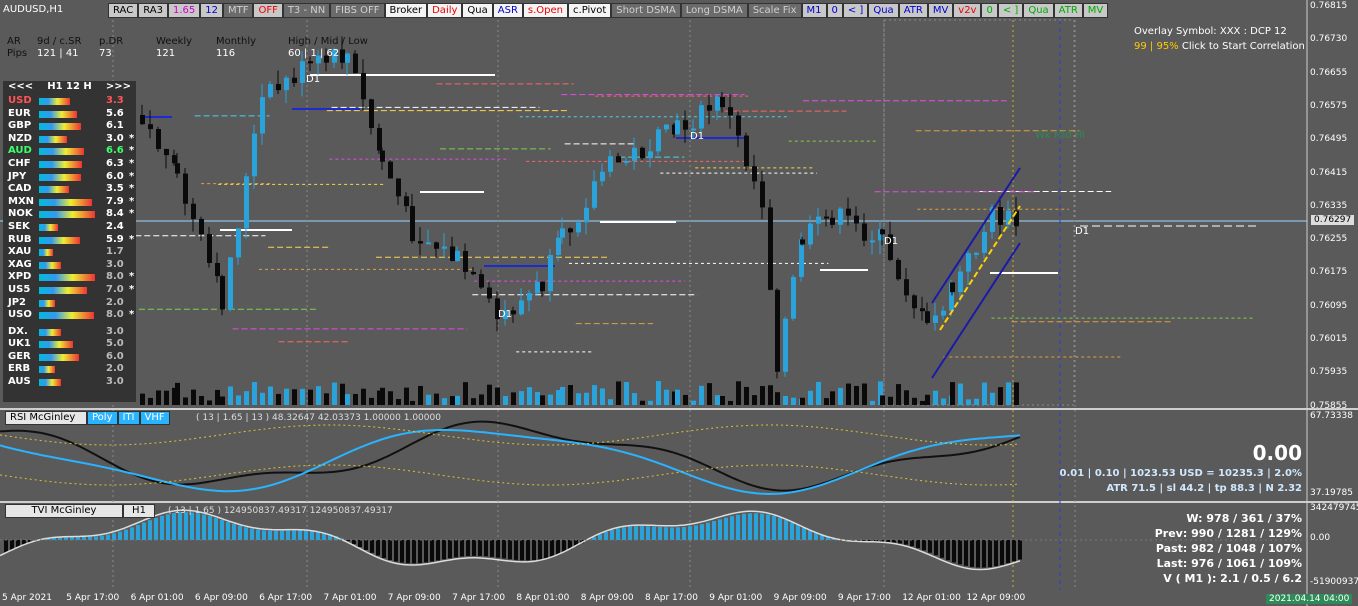 The image size is (1358, 606). What do you see at coordinates (357, 10) in the screenshot?
I see `toolbar-button-fibs-off: FIBS OFF` at bounding box center [357, 10].